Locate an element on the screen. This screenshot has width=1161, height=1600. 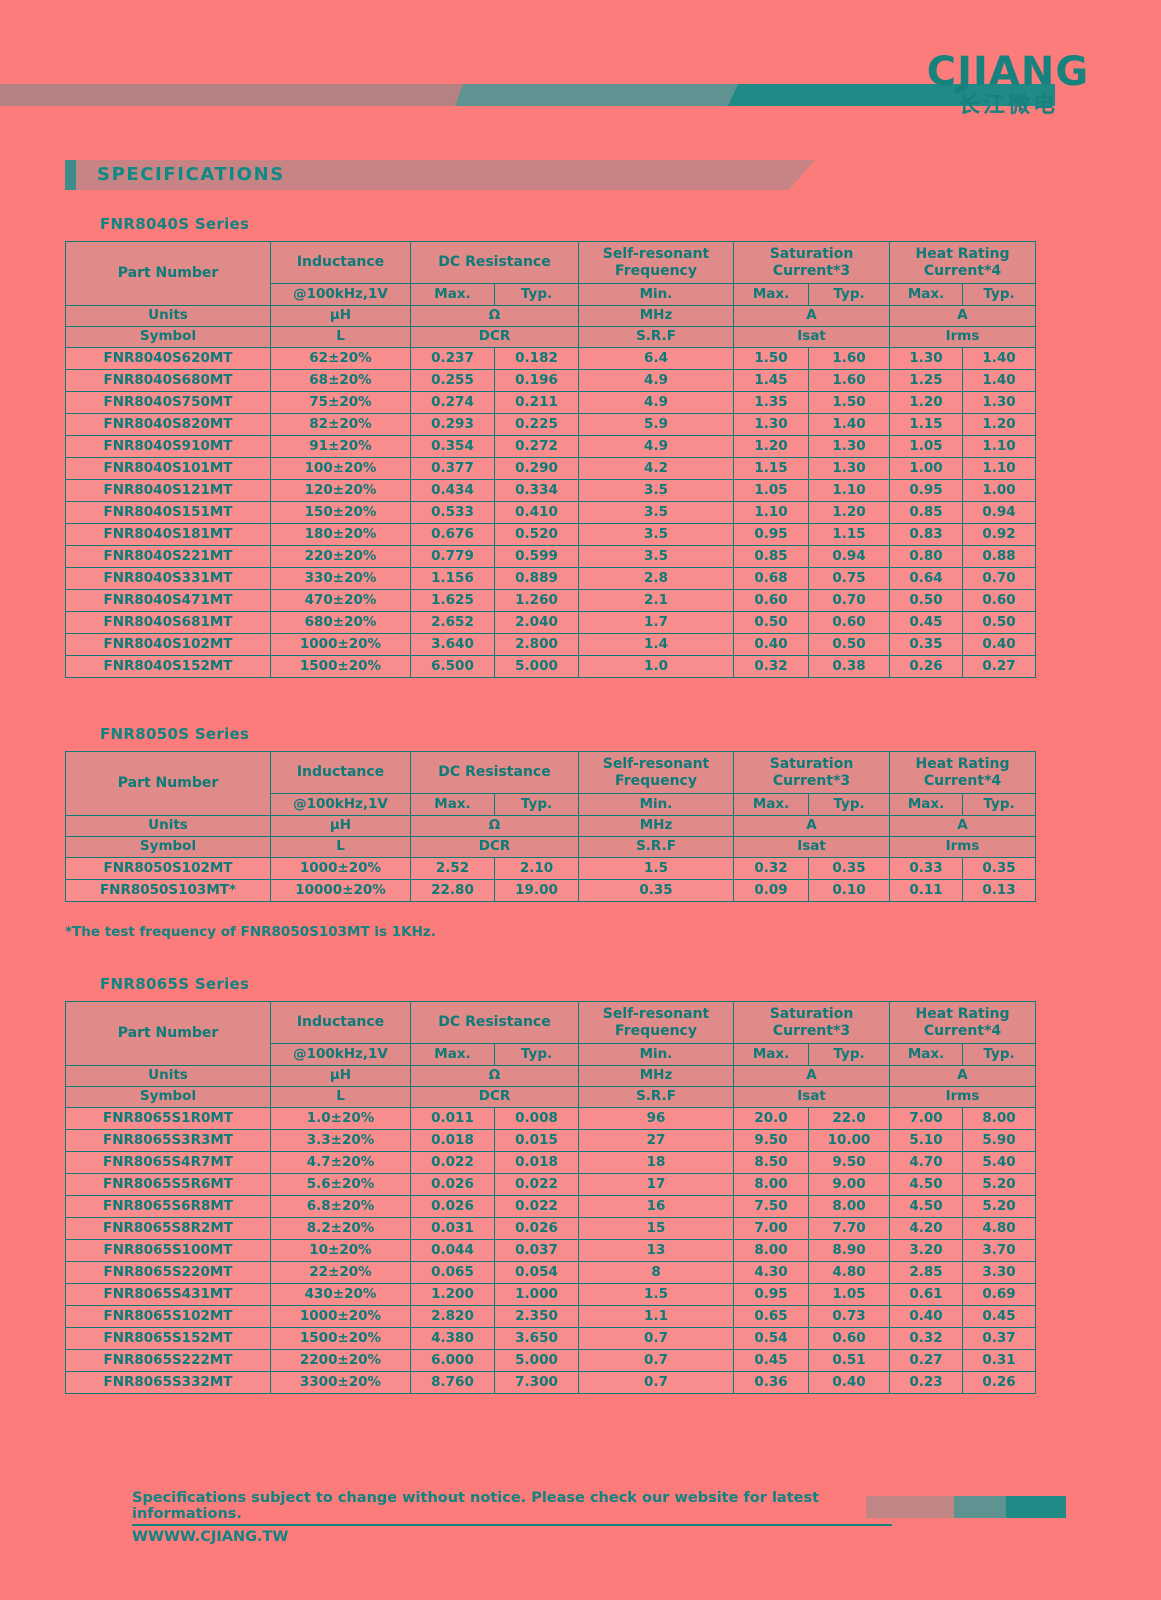
cell-dcr-typ: 0.410 is located at coordinates (536, 512).